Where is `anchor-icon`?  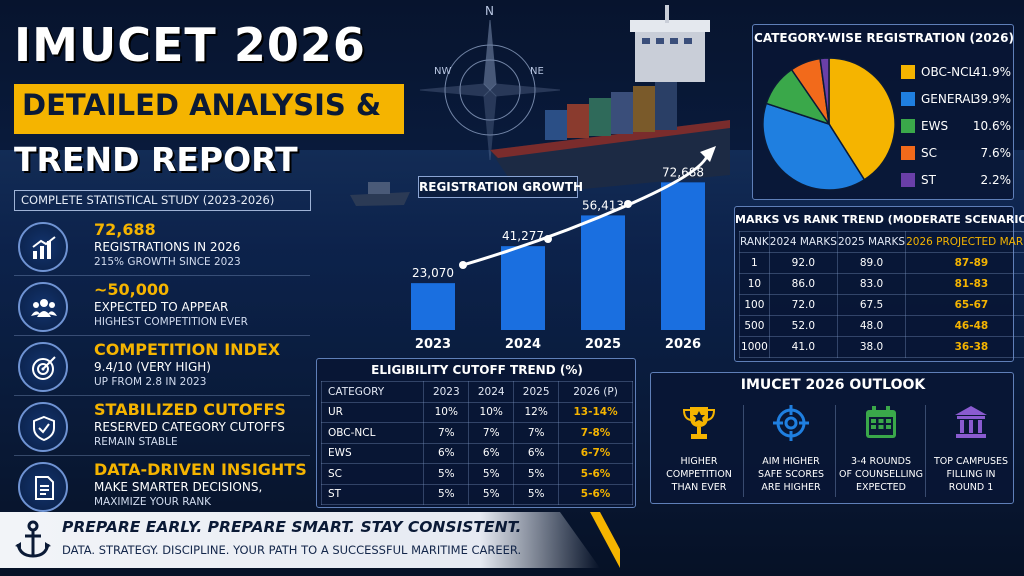 anchor-icon is located at coordinates (33, 539).